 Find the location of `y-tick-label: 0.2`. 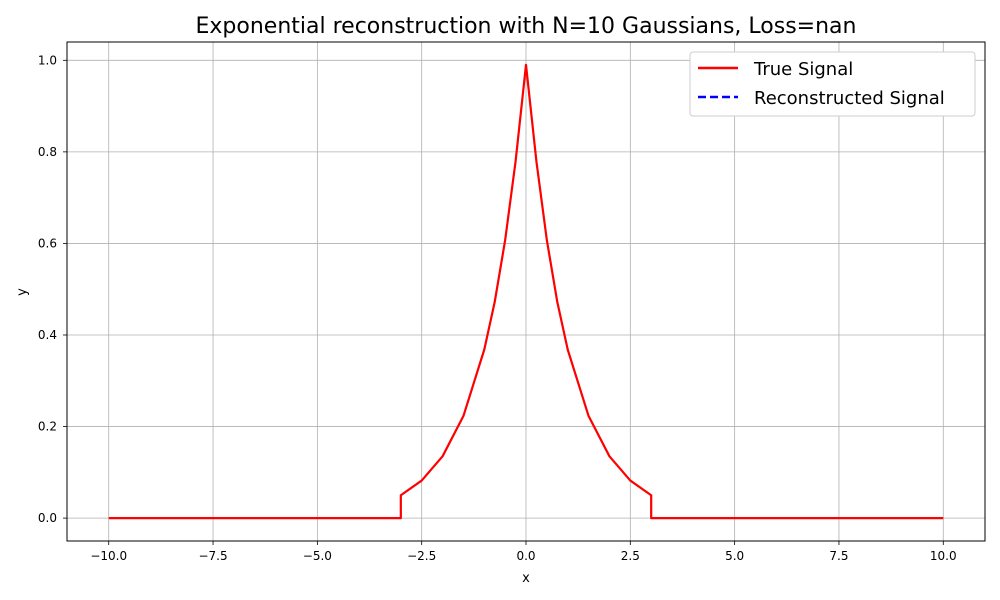

y-tick-label: 0.2 is located at coordinates (47, 427).